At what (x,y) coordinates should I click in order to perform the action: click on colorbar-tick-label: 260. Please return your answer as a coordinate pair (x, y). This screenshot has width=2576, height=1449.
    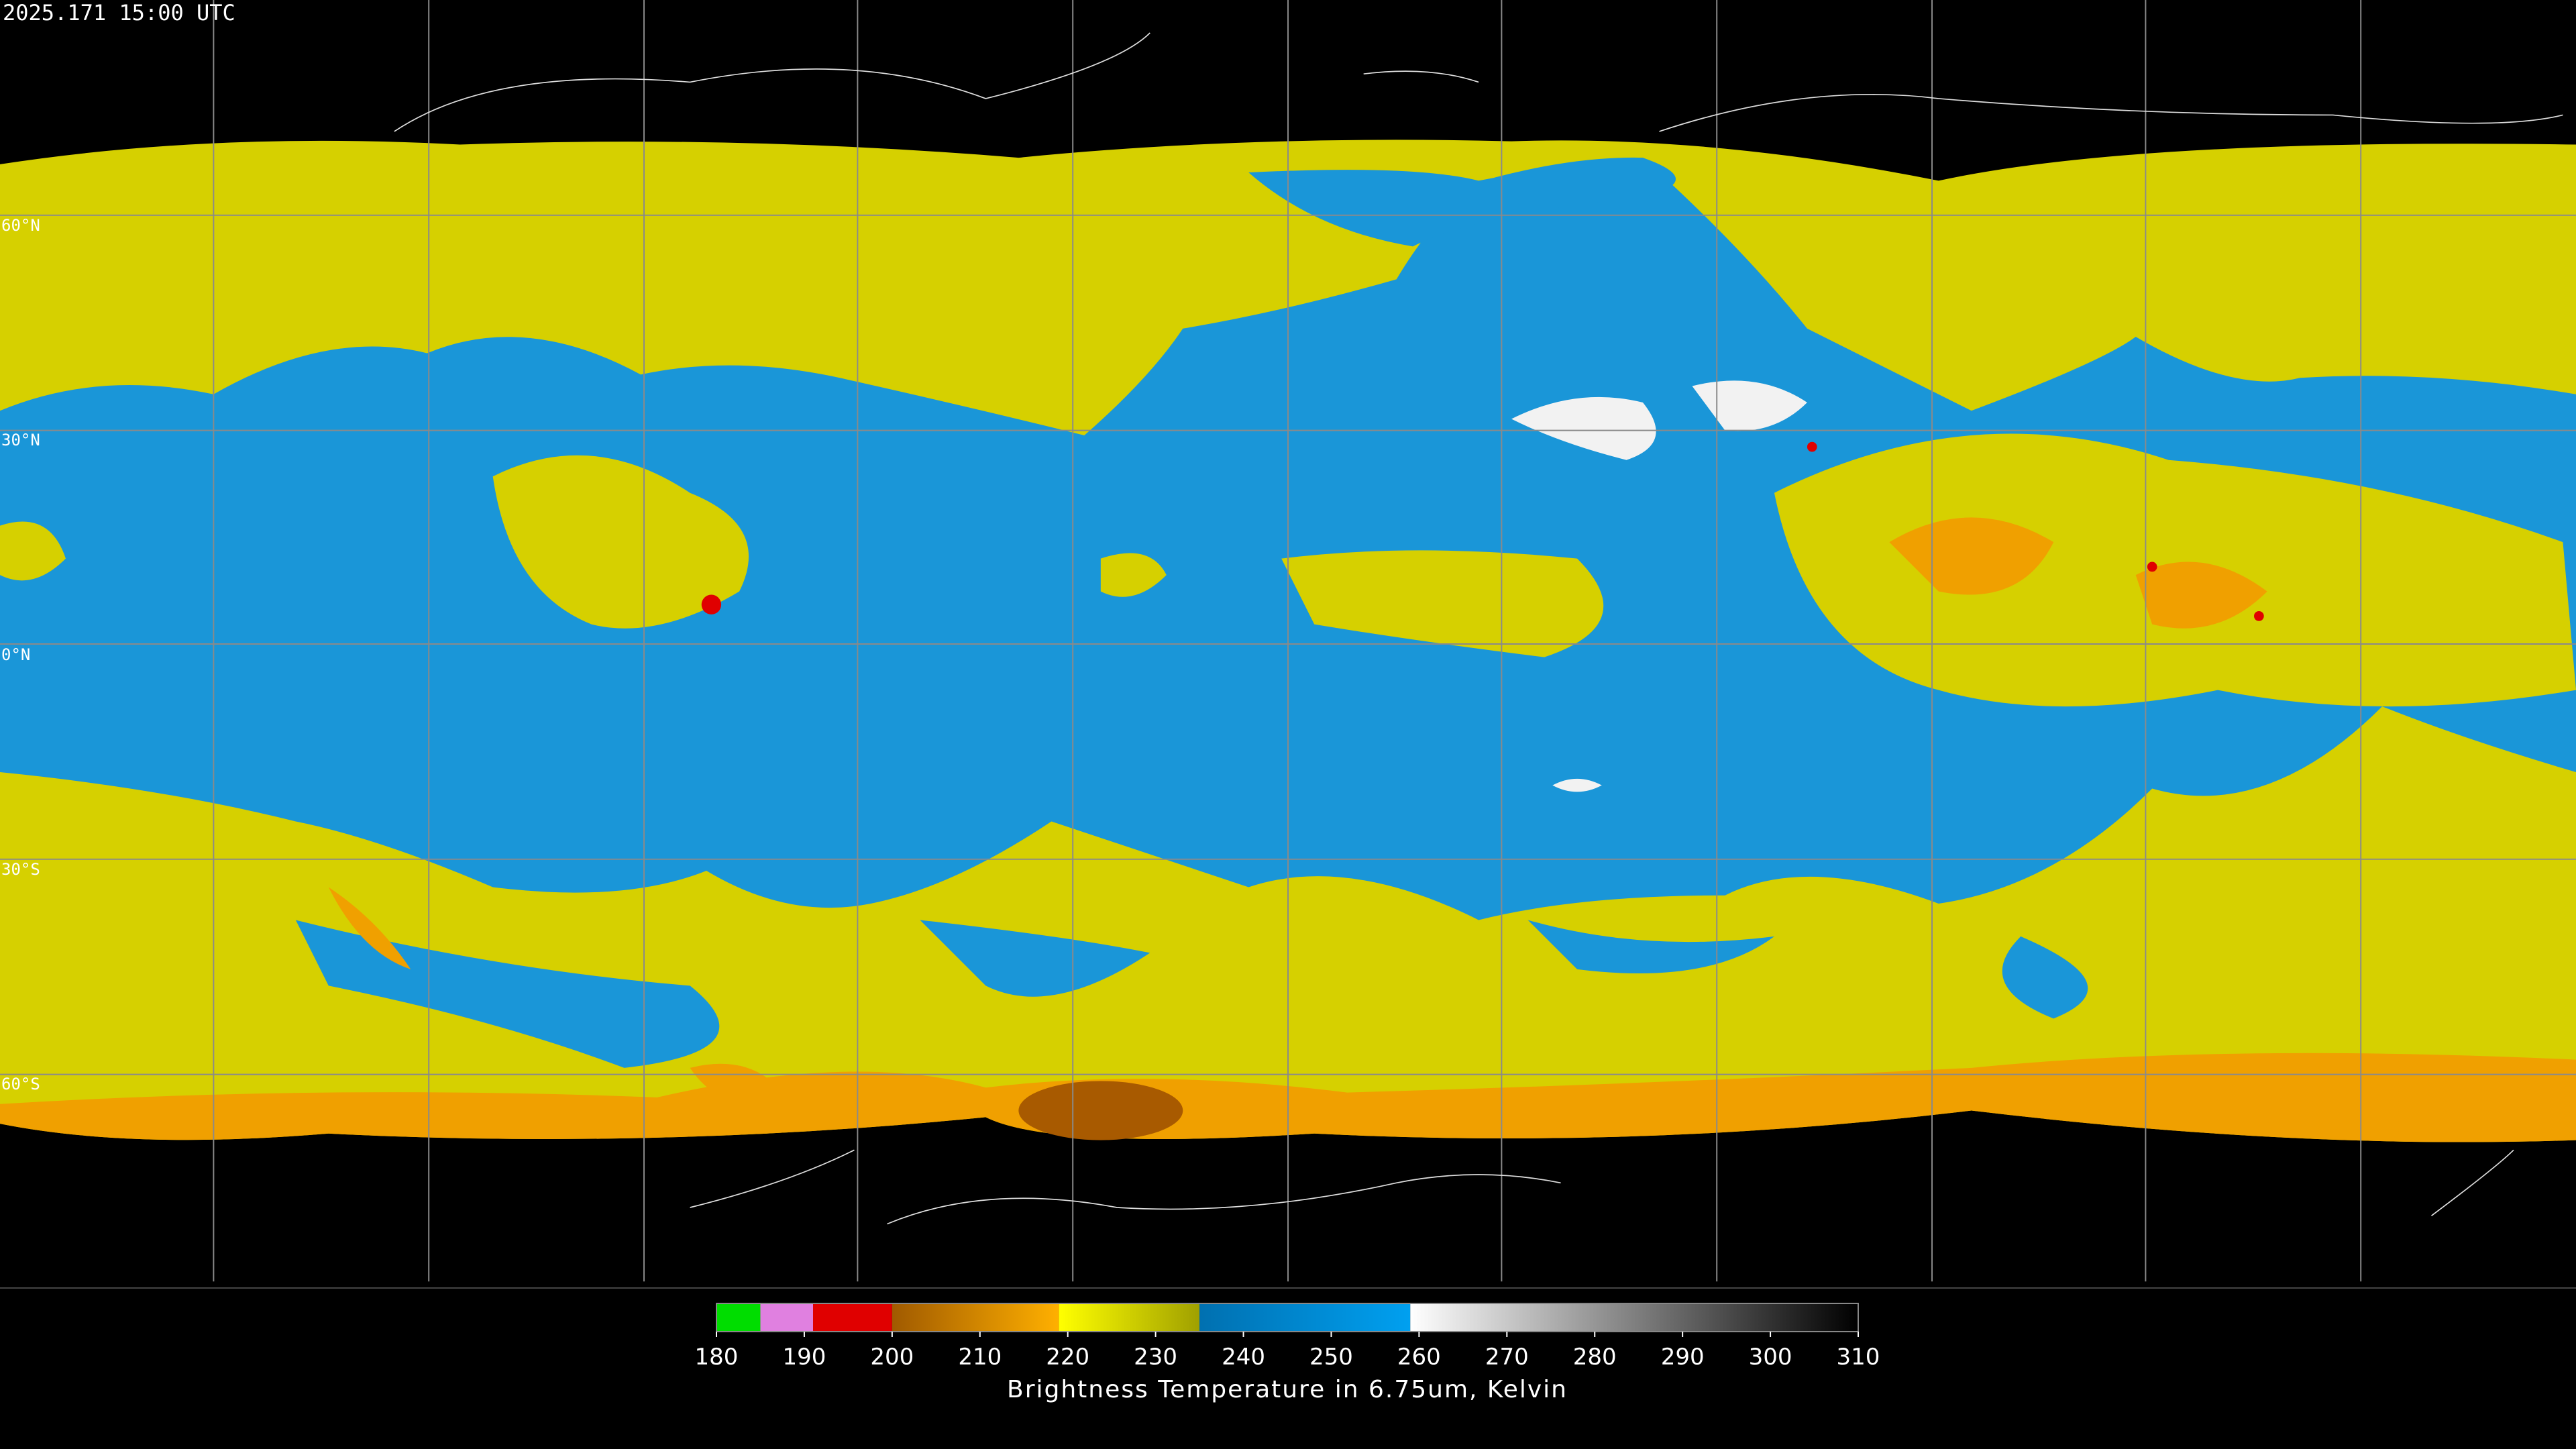
    Looking at the image, I should click on (1419, 1357).